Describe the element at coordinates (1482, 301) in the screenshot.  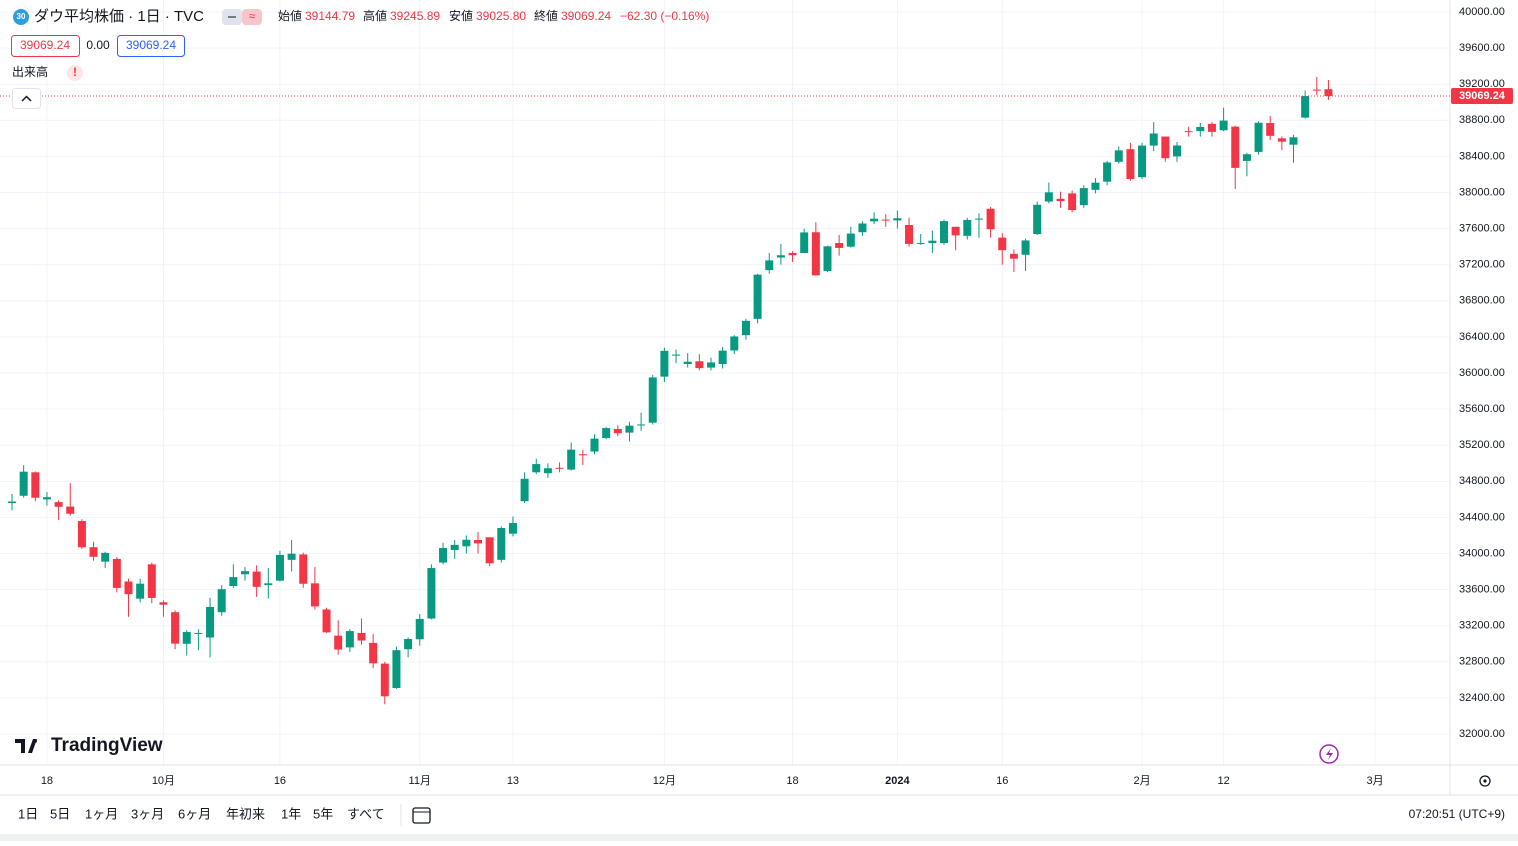
I see `y-tick-label: 36800.00` at that location.